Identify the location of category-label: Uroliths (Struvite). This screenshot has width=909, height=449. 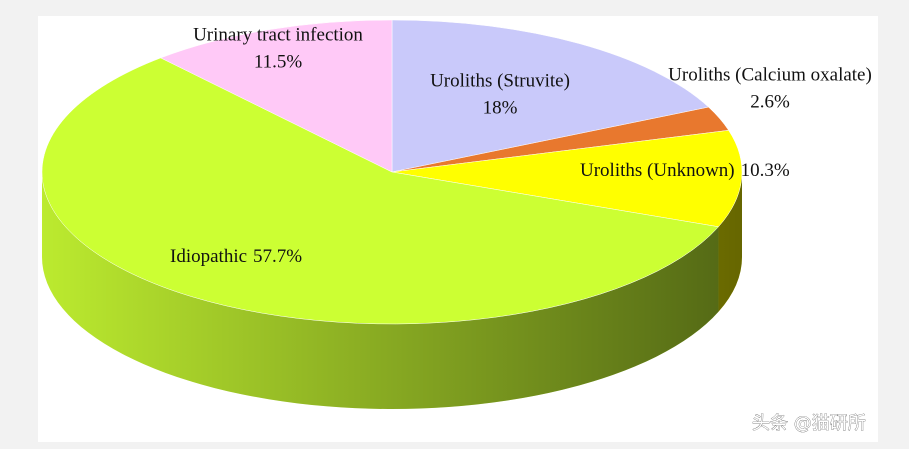
(500, 80).